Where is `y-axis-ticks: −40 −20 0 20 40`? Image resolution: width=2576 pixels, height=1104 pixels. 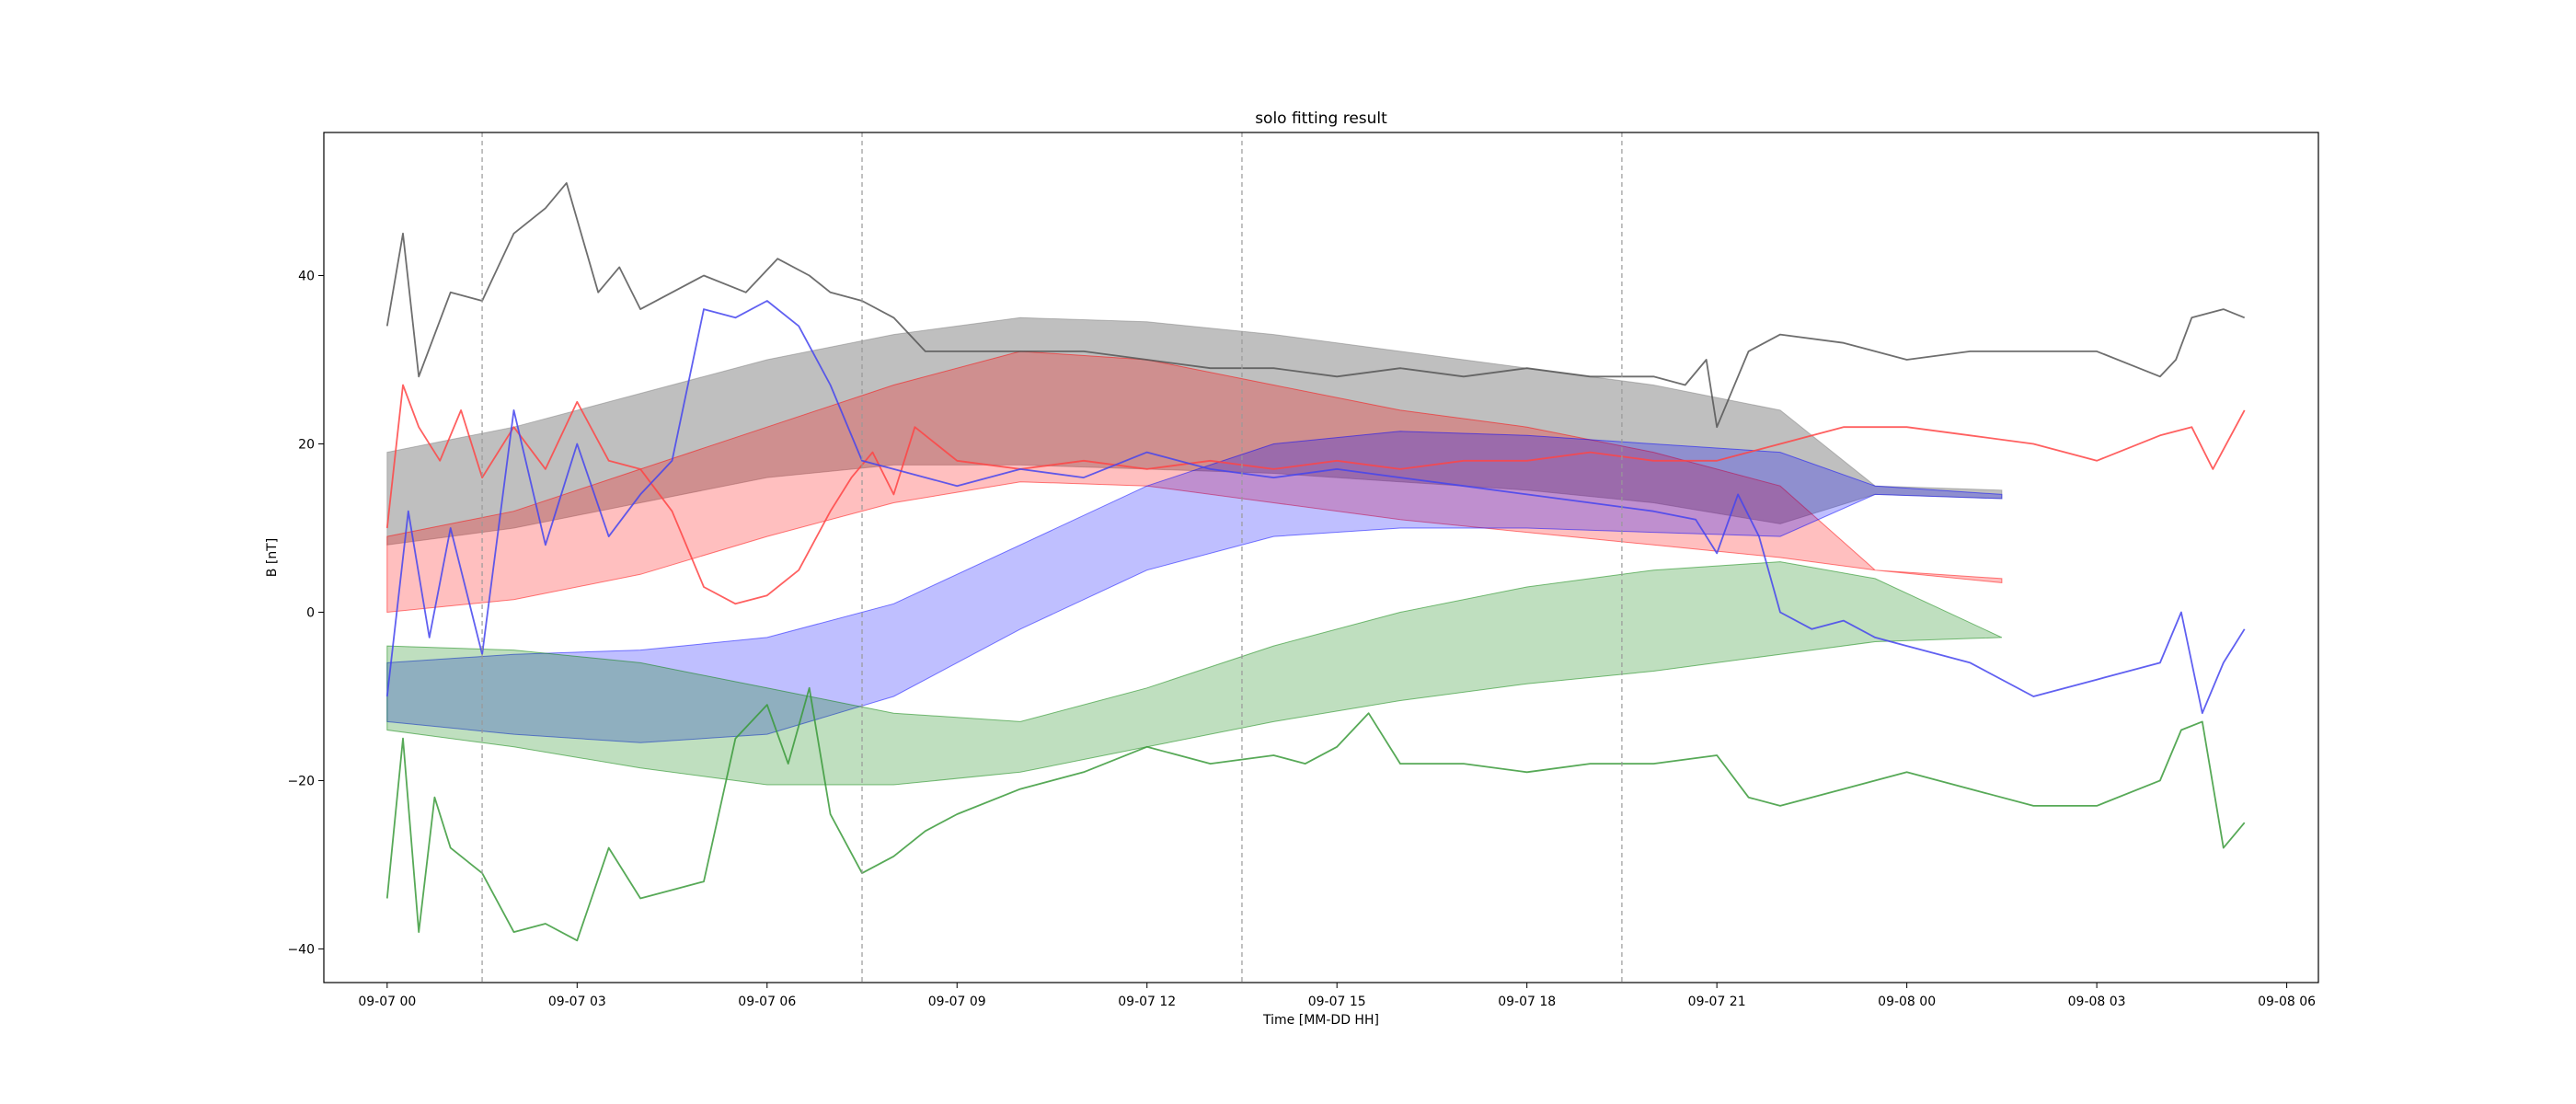
y-axis-ticks: −40 −20 0 20 40 is located at coordinates (305, 613).